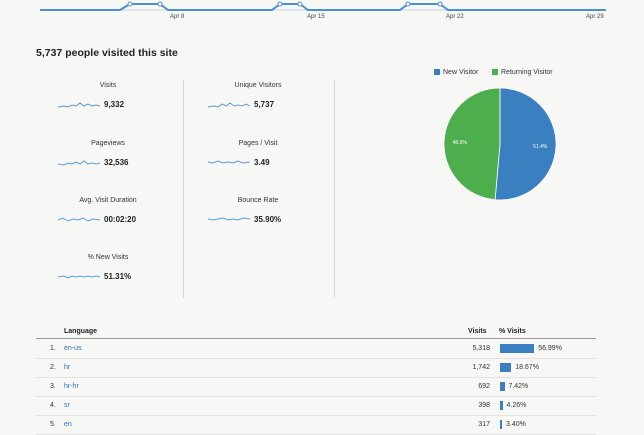  What do you see at coordinates (114, 104) in the screenshot?
I see `metric-value: 9,332` at bounding box center [114, 104].